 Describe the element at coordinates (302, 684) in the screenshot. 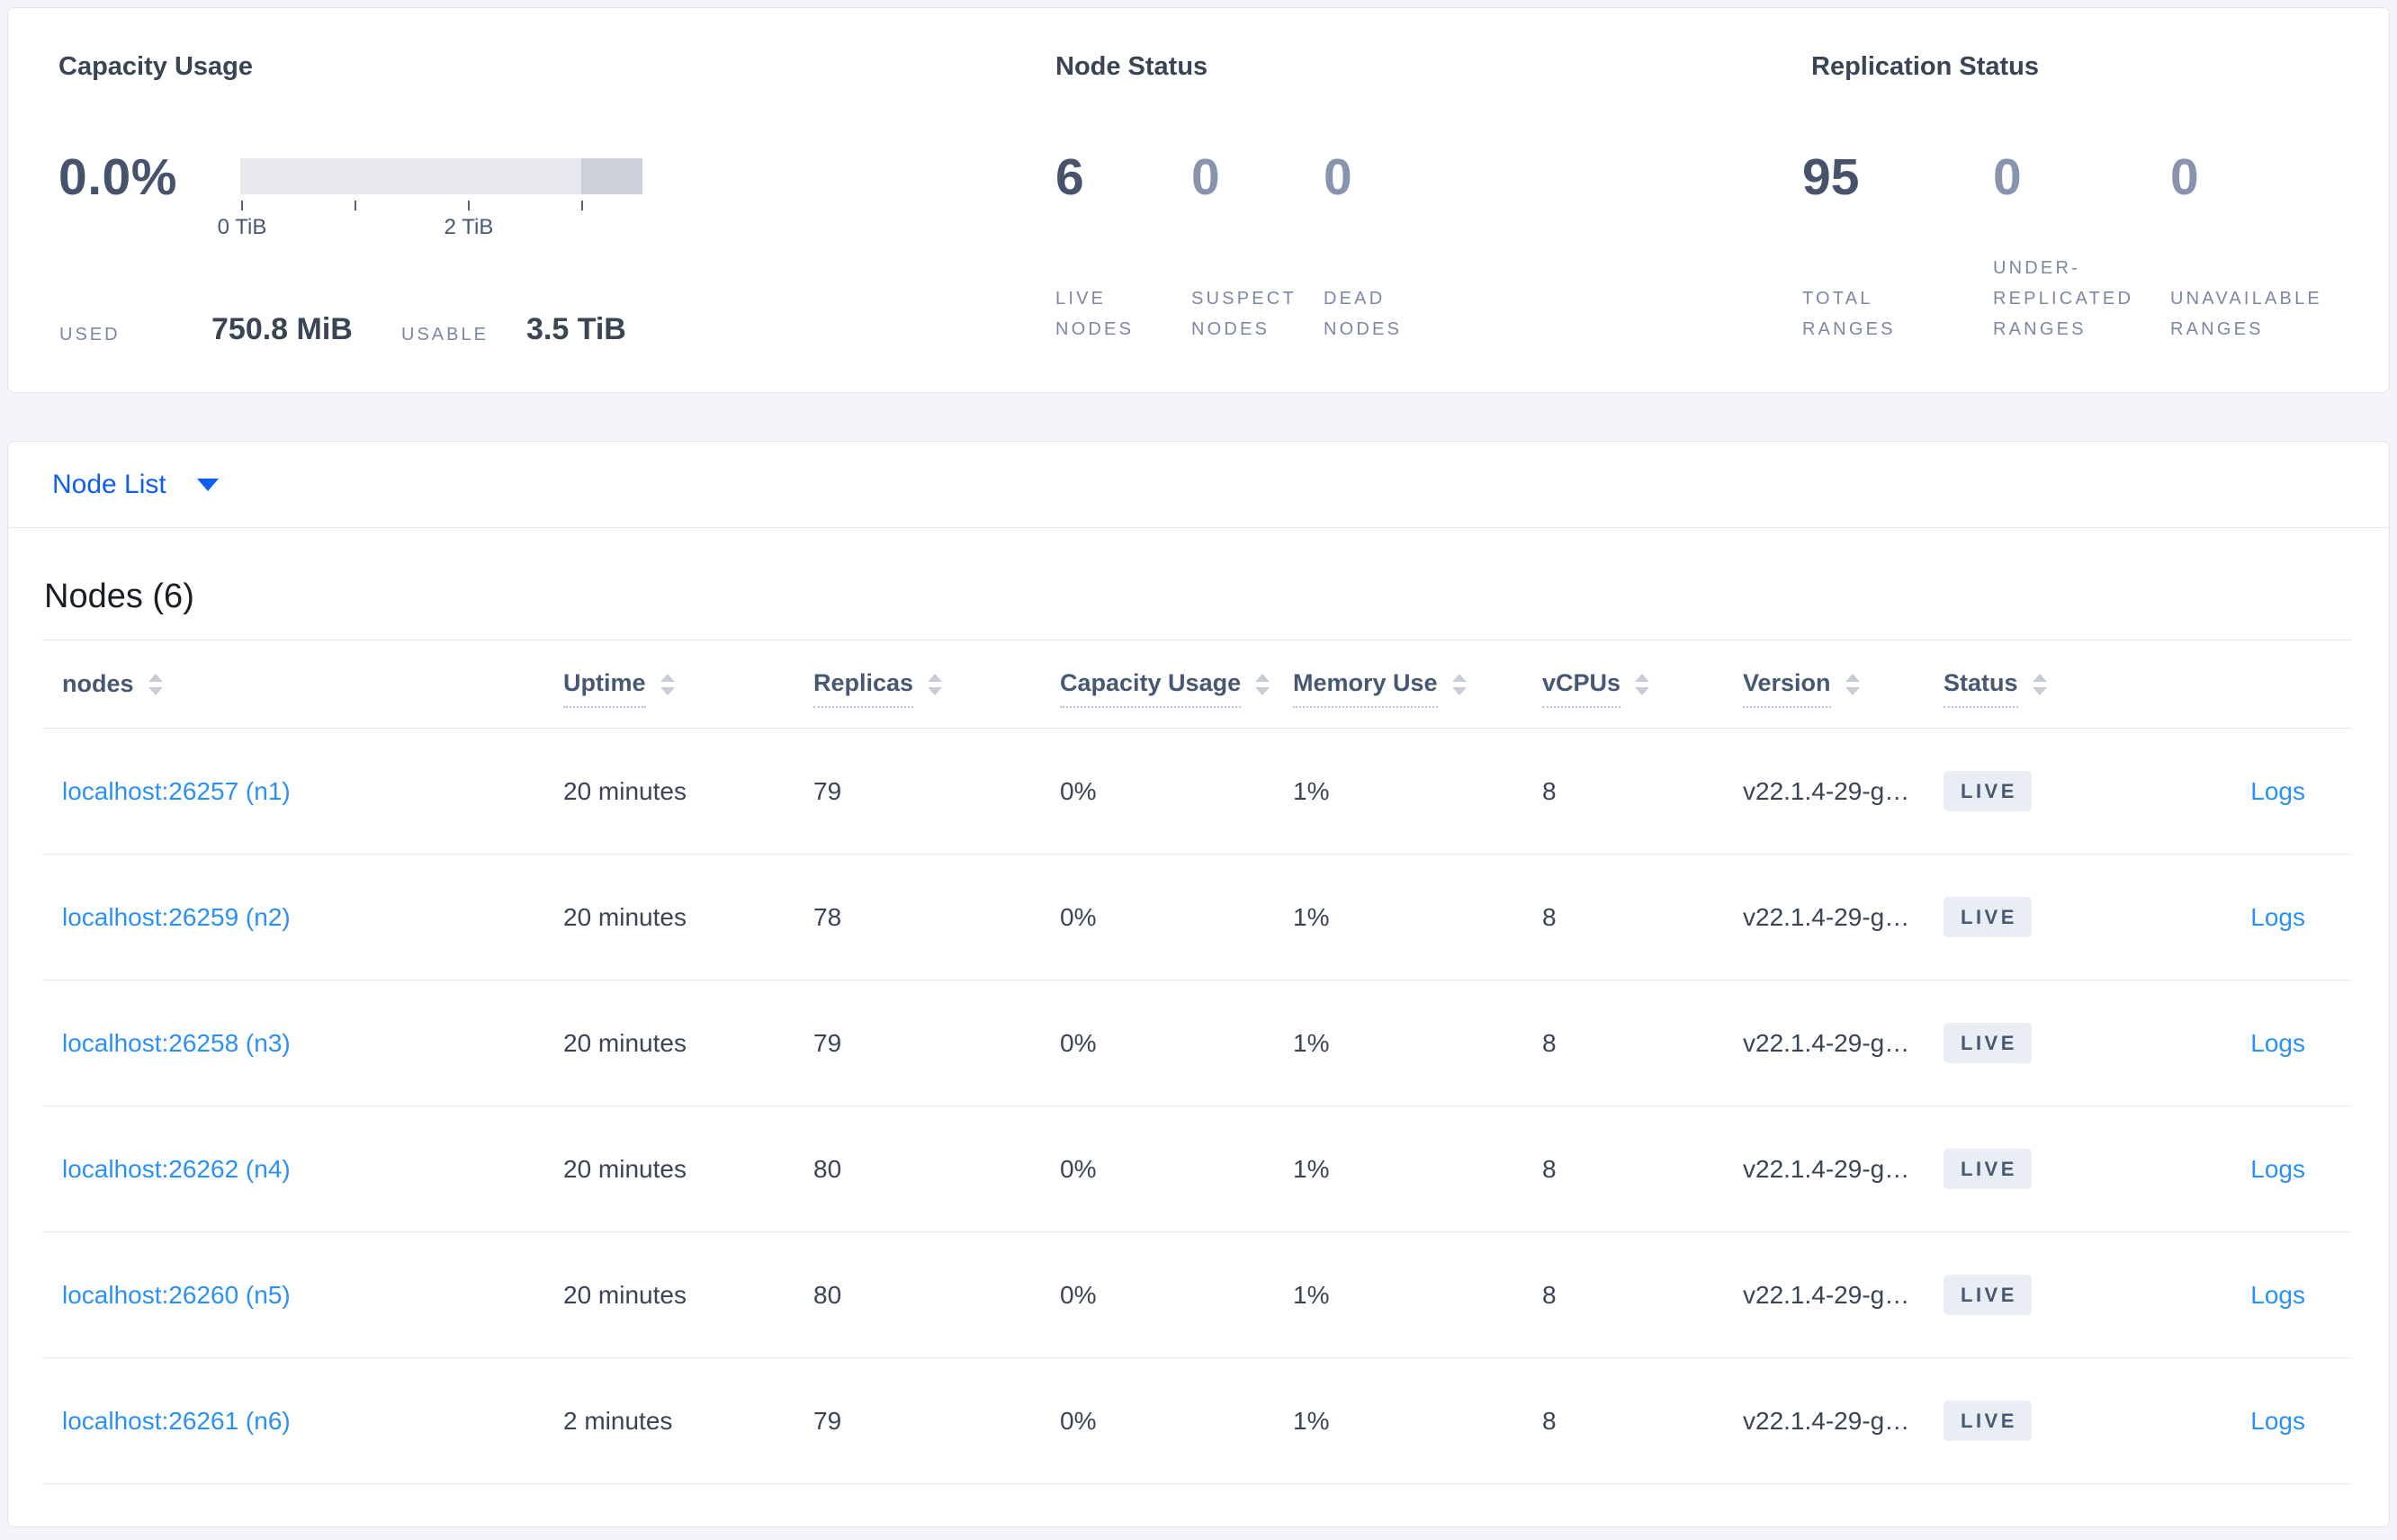

I see `column-header-node: nodes` at that location.